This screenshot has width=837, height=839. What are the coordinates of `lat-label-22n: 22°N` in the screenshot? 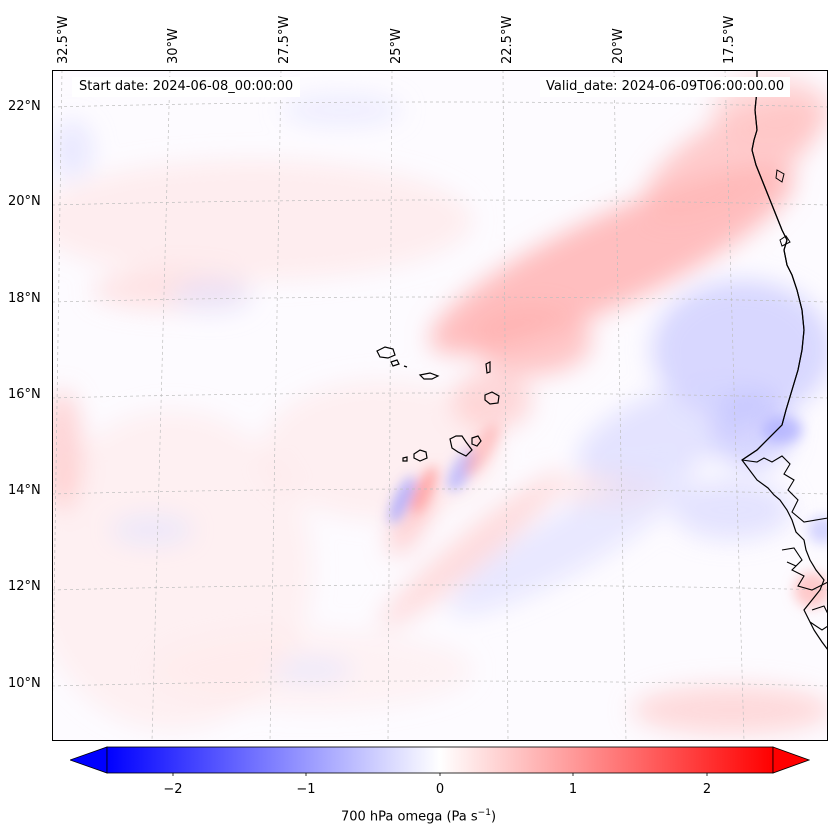 It's located at (24, 106).